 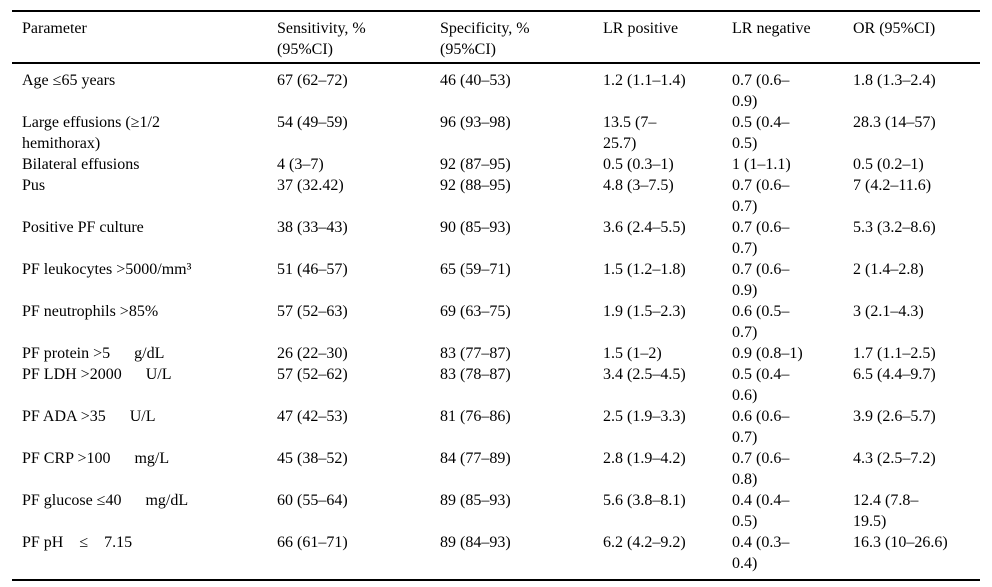 I want to click on cell-sensitivity: 57 (52–62), so click(x=312, y=374).